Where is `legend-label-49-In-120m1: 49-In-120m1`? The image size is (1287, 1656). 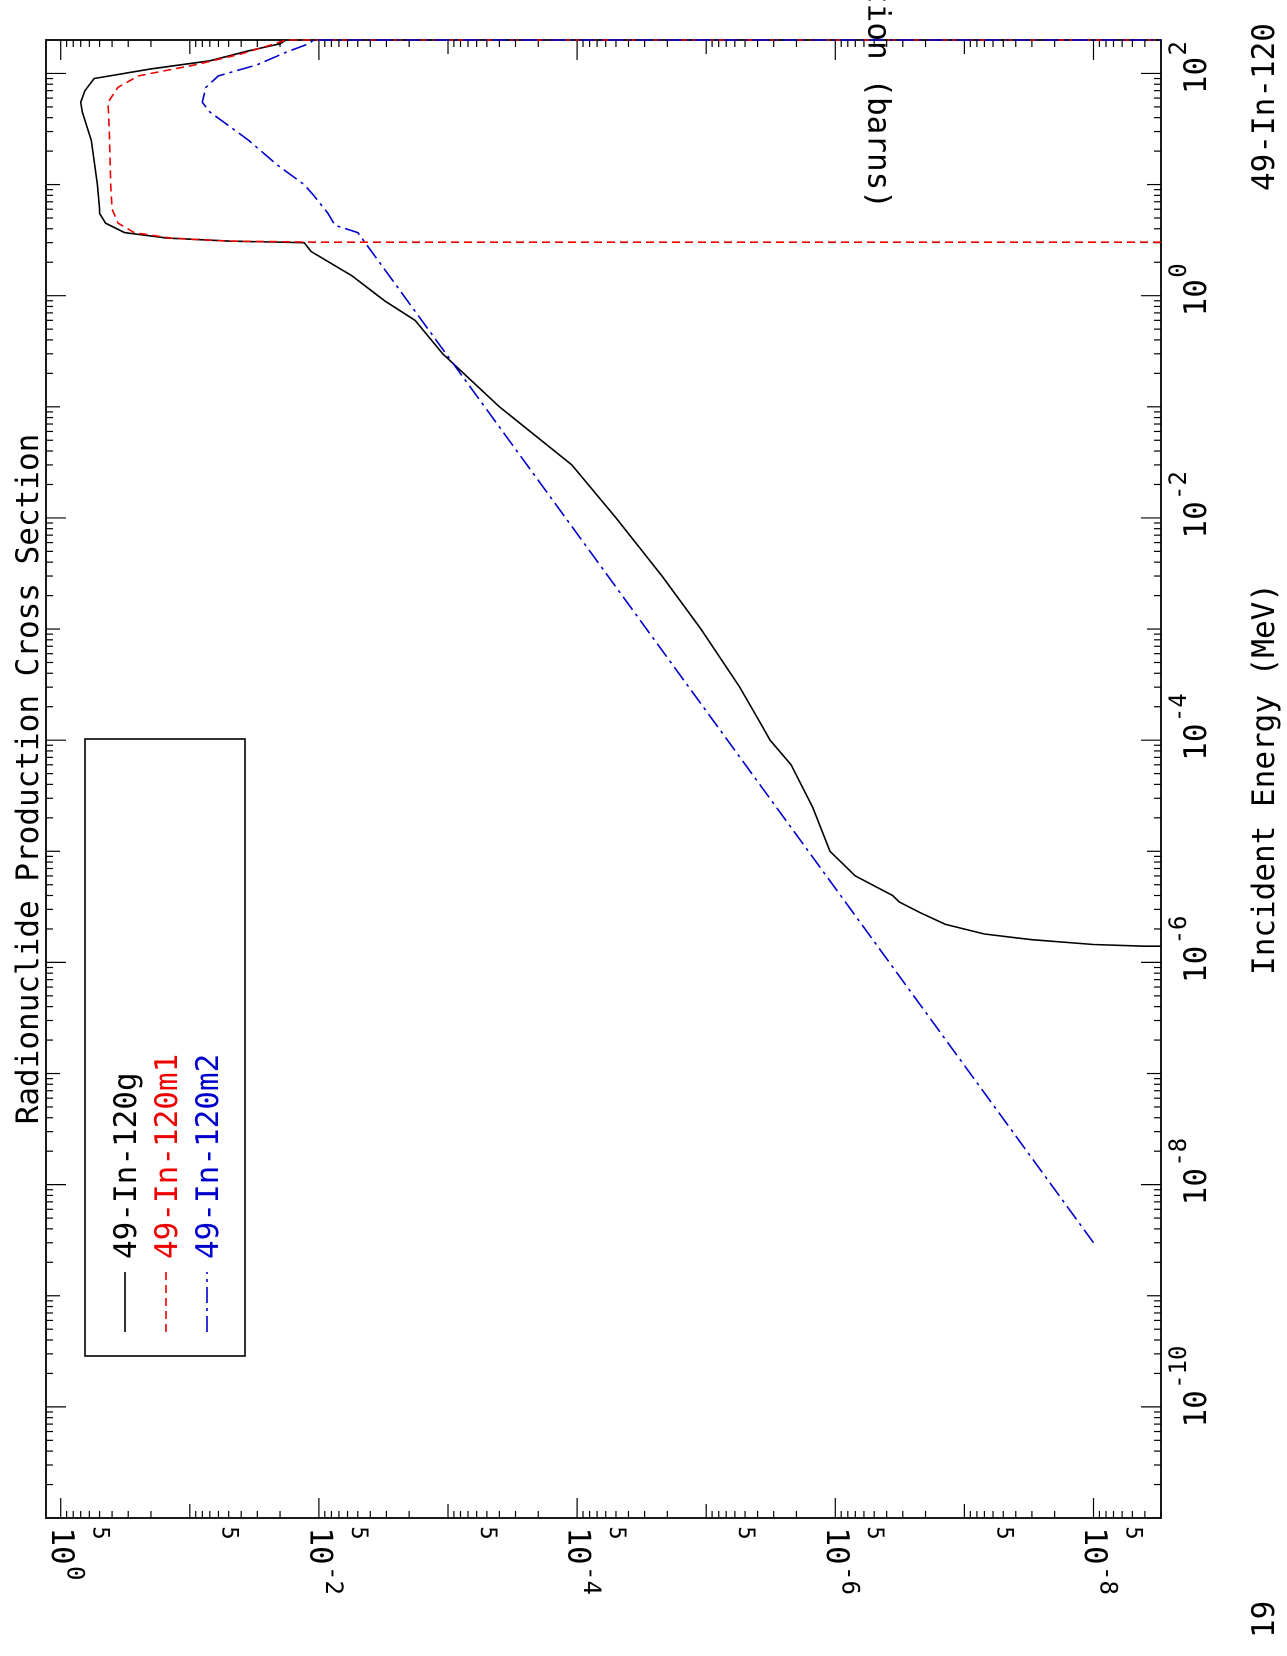 legend-label-49-In-120m1: 49-In-120m1 is located at coordinates (167, 1156).